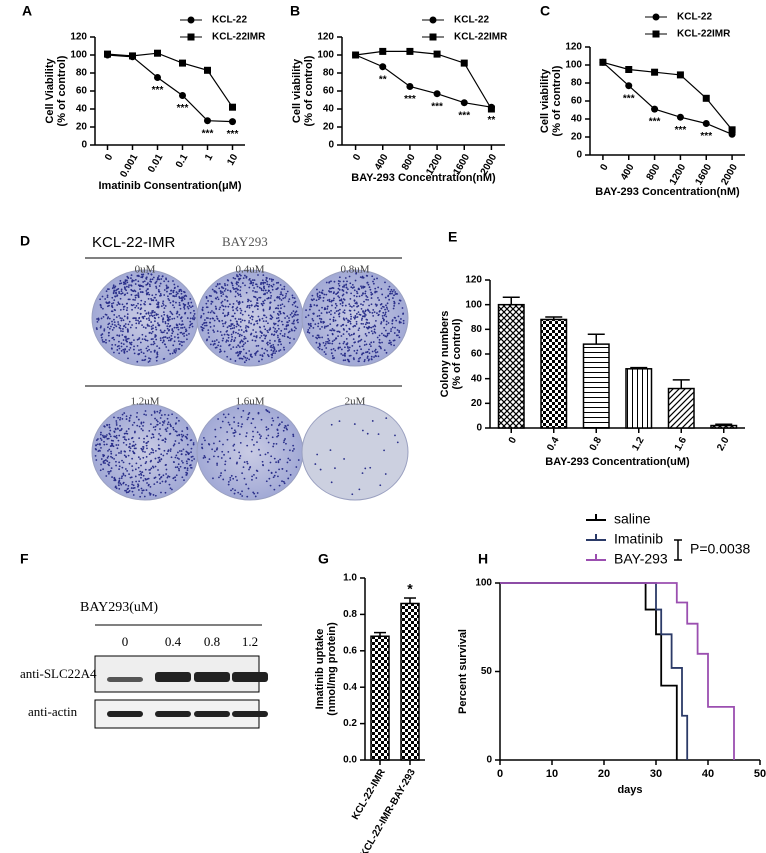  What do you see at coordinates (355, 402) in the screenshot?
I see `dose-label: 2uM` at bounding box center [355, 402].